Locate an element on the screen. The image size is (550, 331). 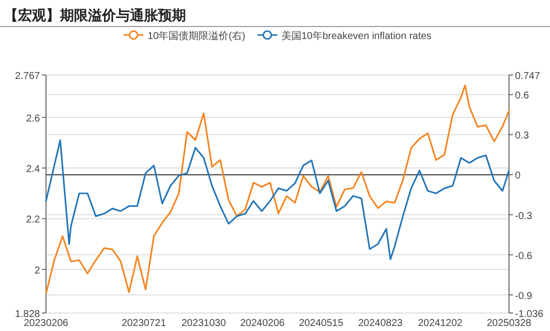
x-tick-label: 20230206 is located at coordinates (46, 323).